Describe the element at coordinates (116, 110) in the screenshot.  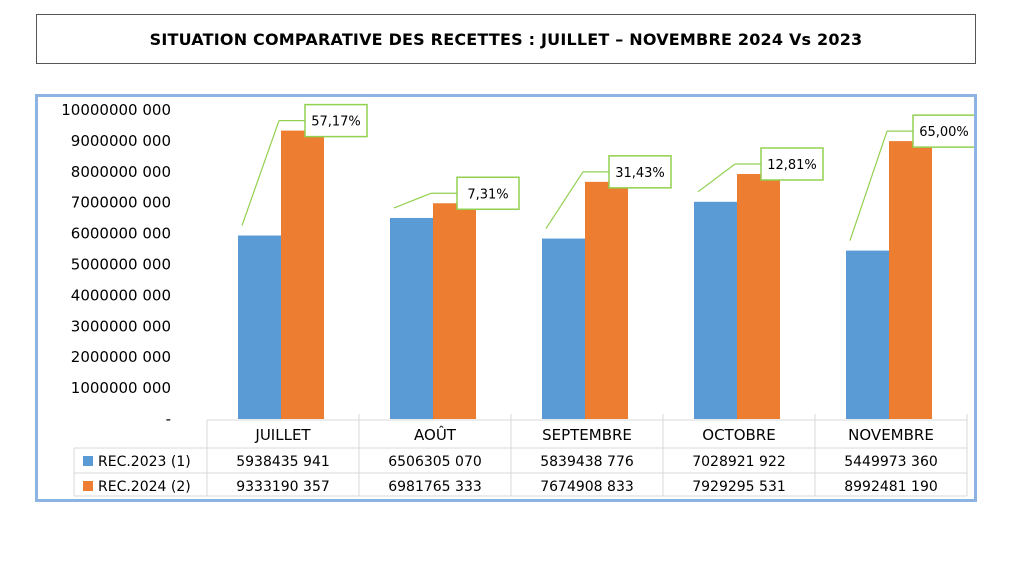
I see `y-tick-label: 10000000 000` at that location.